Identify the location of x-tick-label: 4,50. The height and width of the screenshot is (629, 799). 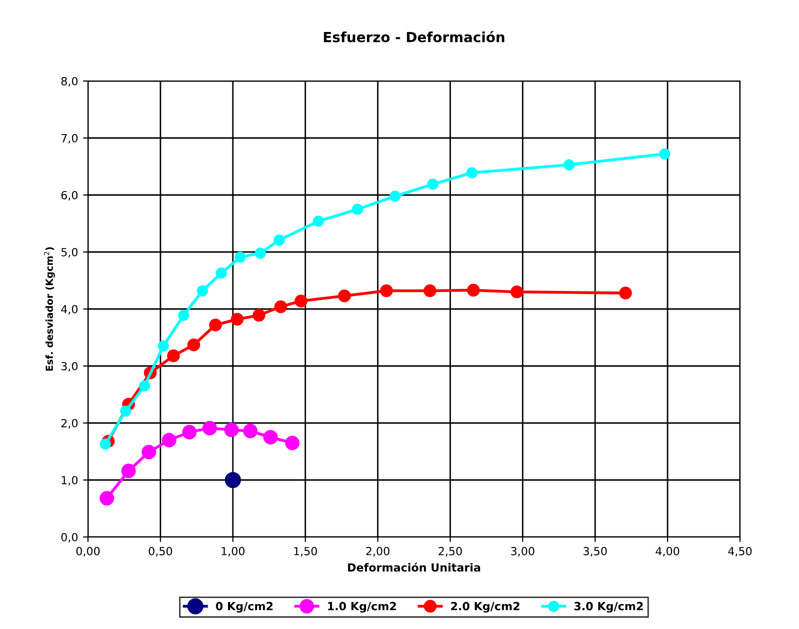
(740, 551).